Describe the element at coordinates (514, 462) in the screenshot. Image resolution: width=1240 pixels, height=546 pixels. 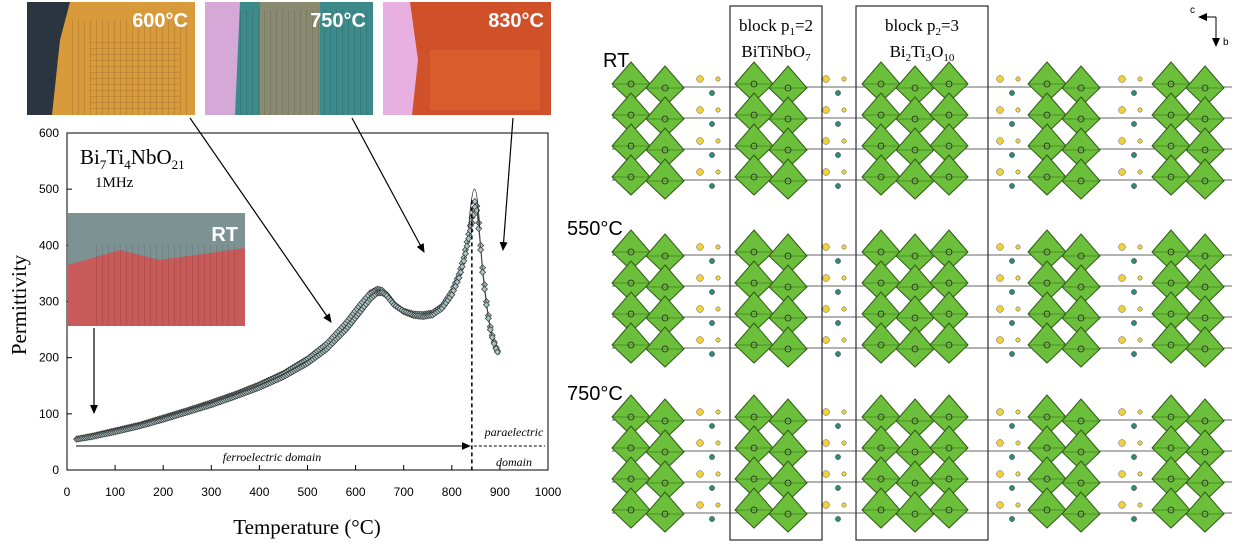
I see `para-domain-label-2: domain` at that location.